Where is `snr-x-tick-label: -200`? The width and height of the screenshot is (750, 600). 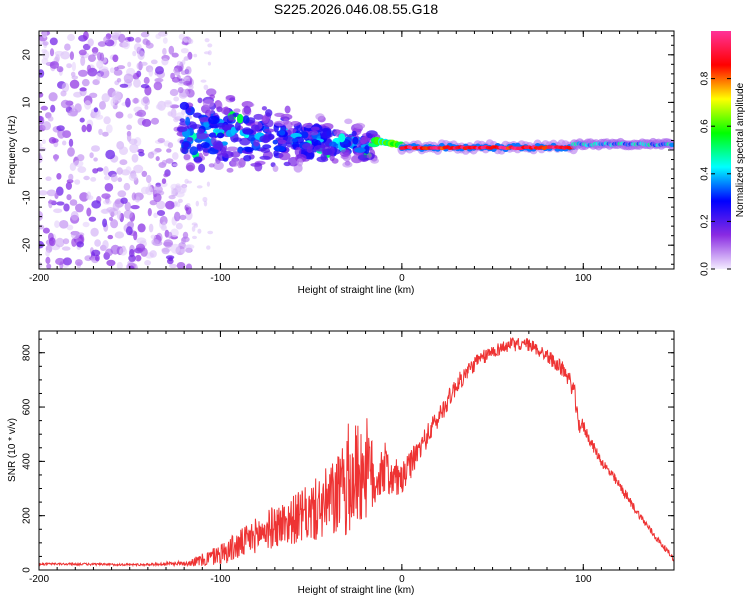
snr-x-tick-label: -200 is located at coordinates (39, 579).